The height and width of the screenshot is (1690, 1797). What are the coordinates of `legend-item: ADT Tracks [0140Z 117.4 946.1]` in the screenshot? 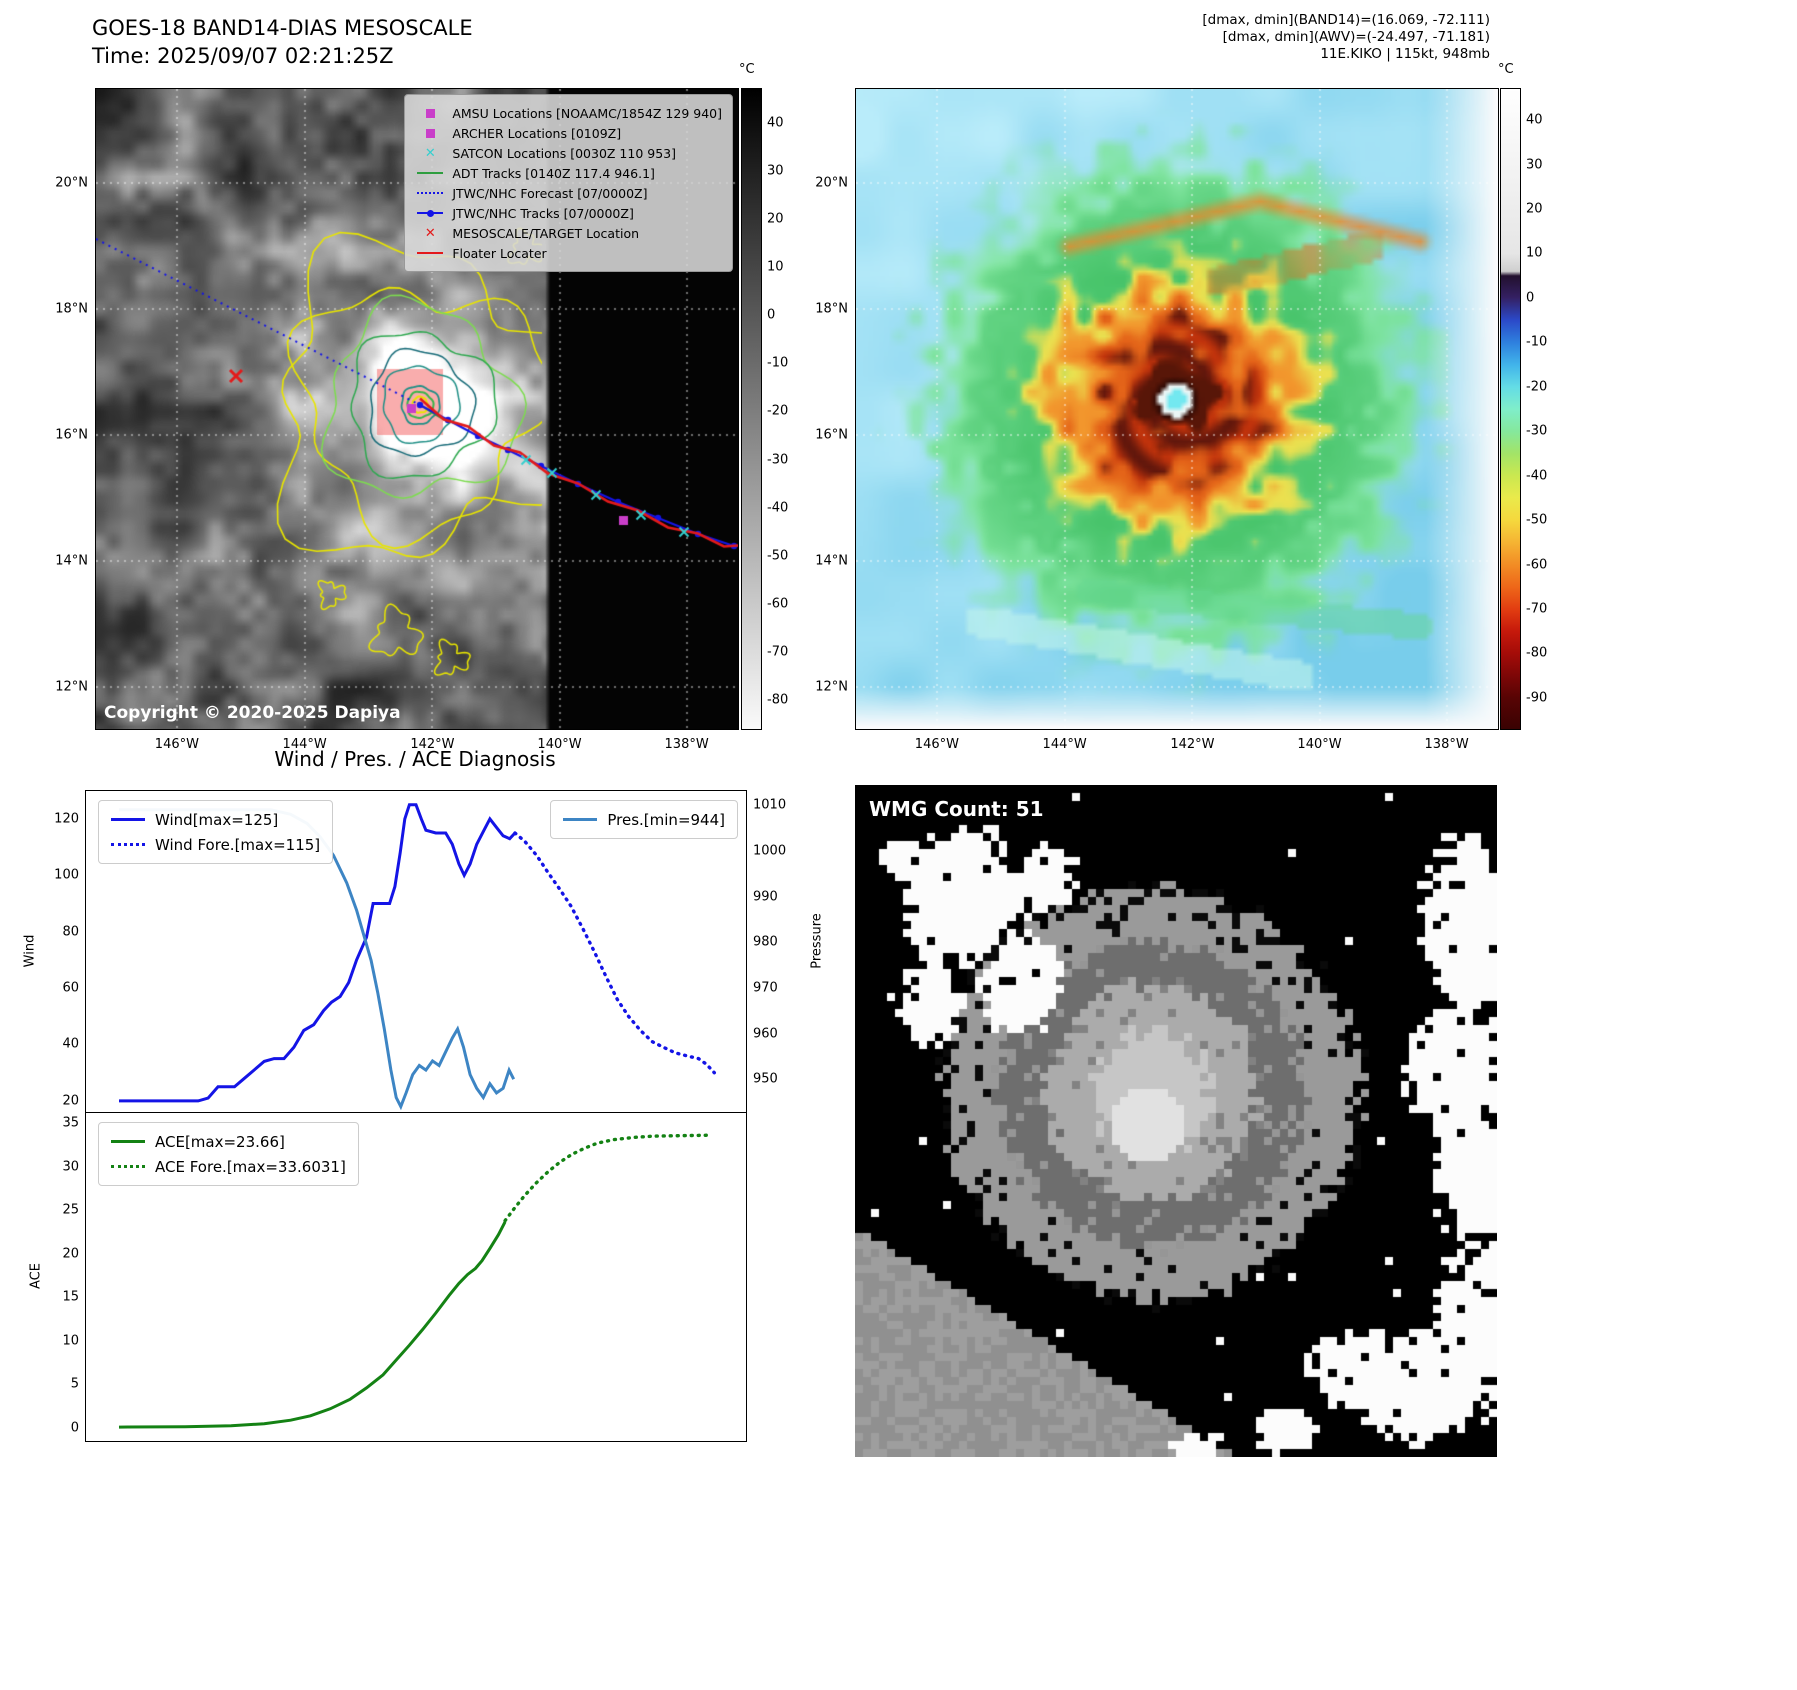 It's located at (568, 173).